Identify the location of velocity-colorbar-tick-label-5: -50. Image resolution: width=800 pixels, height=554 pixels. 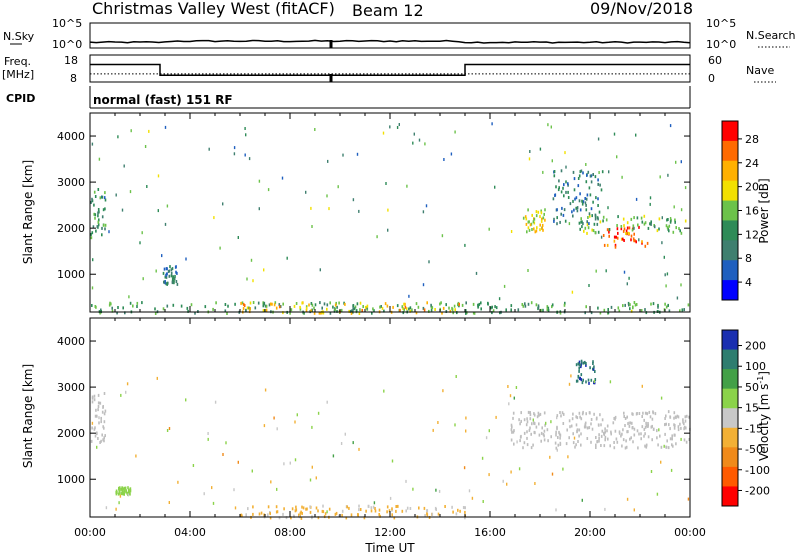
(754, 449).